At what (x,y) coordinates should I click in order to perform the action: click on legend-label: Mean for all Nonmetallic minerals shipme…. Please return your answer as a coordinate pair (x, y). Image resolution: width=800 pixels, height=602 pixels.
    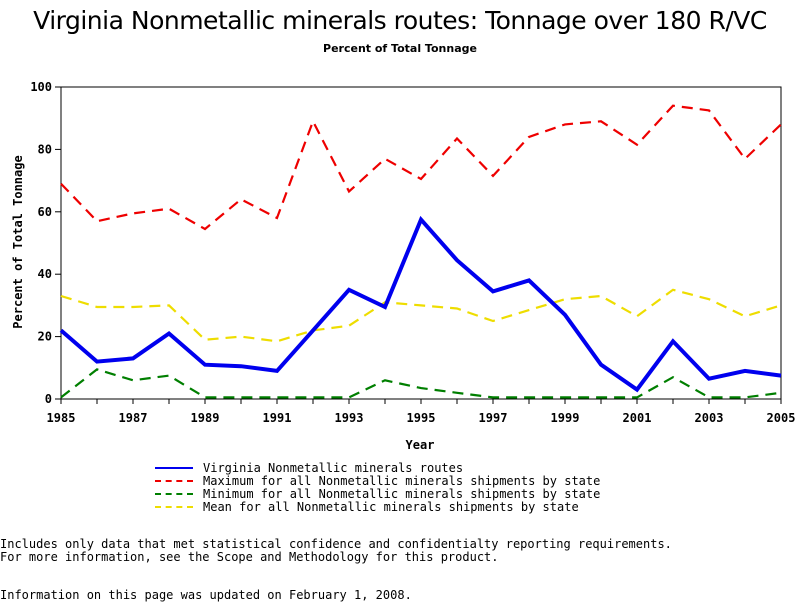
    Looking at the image, I should click on (391, 506).